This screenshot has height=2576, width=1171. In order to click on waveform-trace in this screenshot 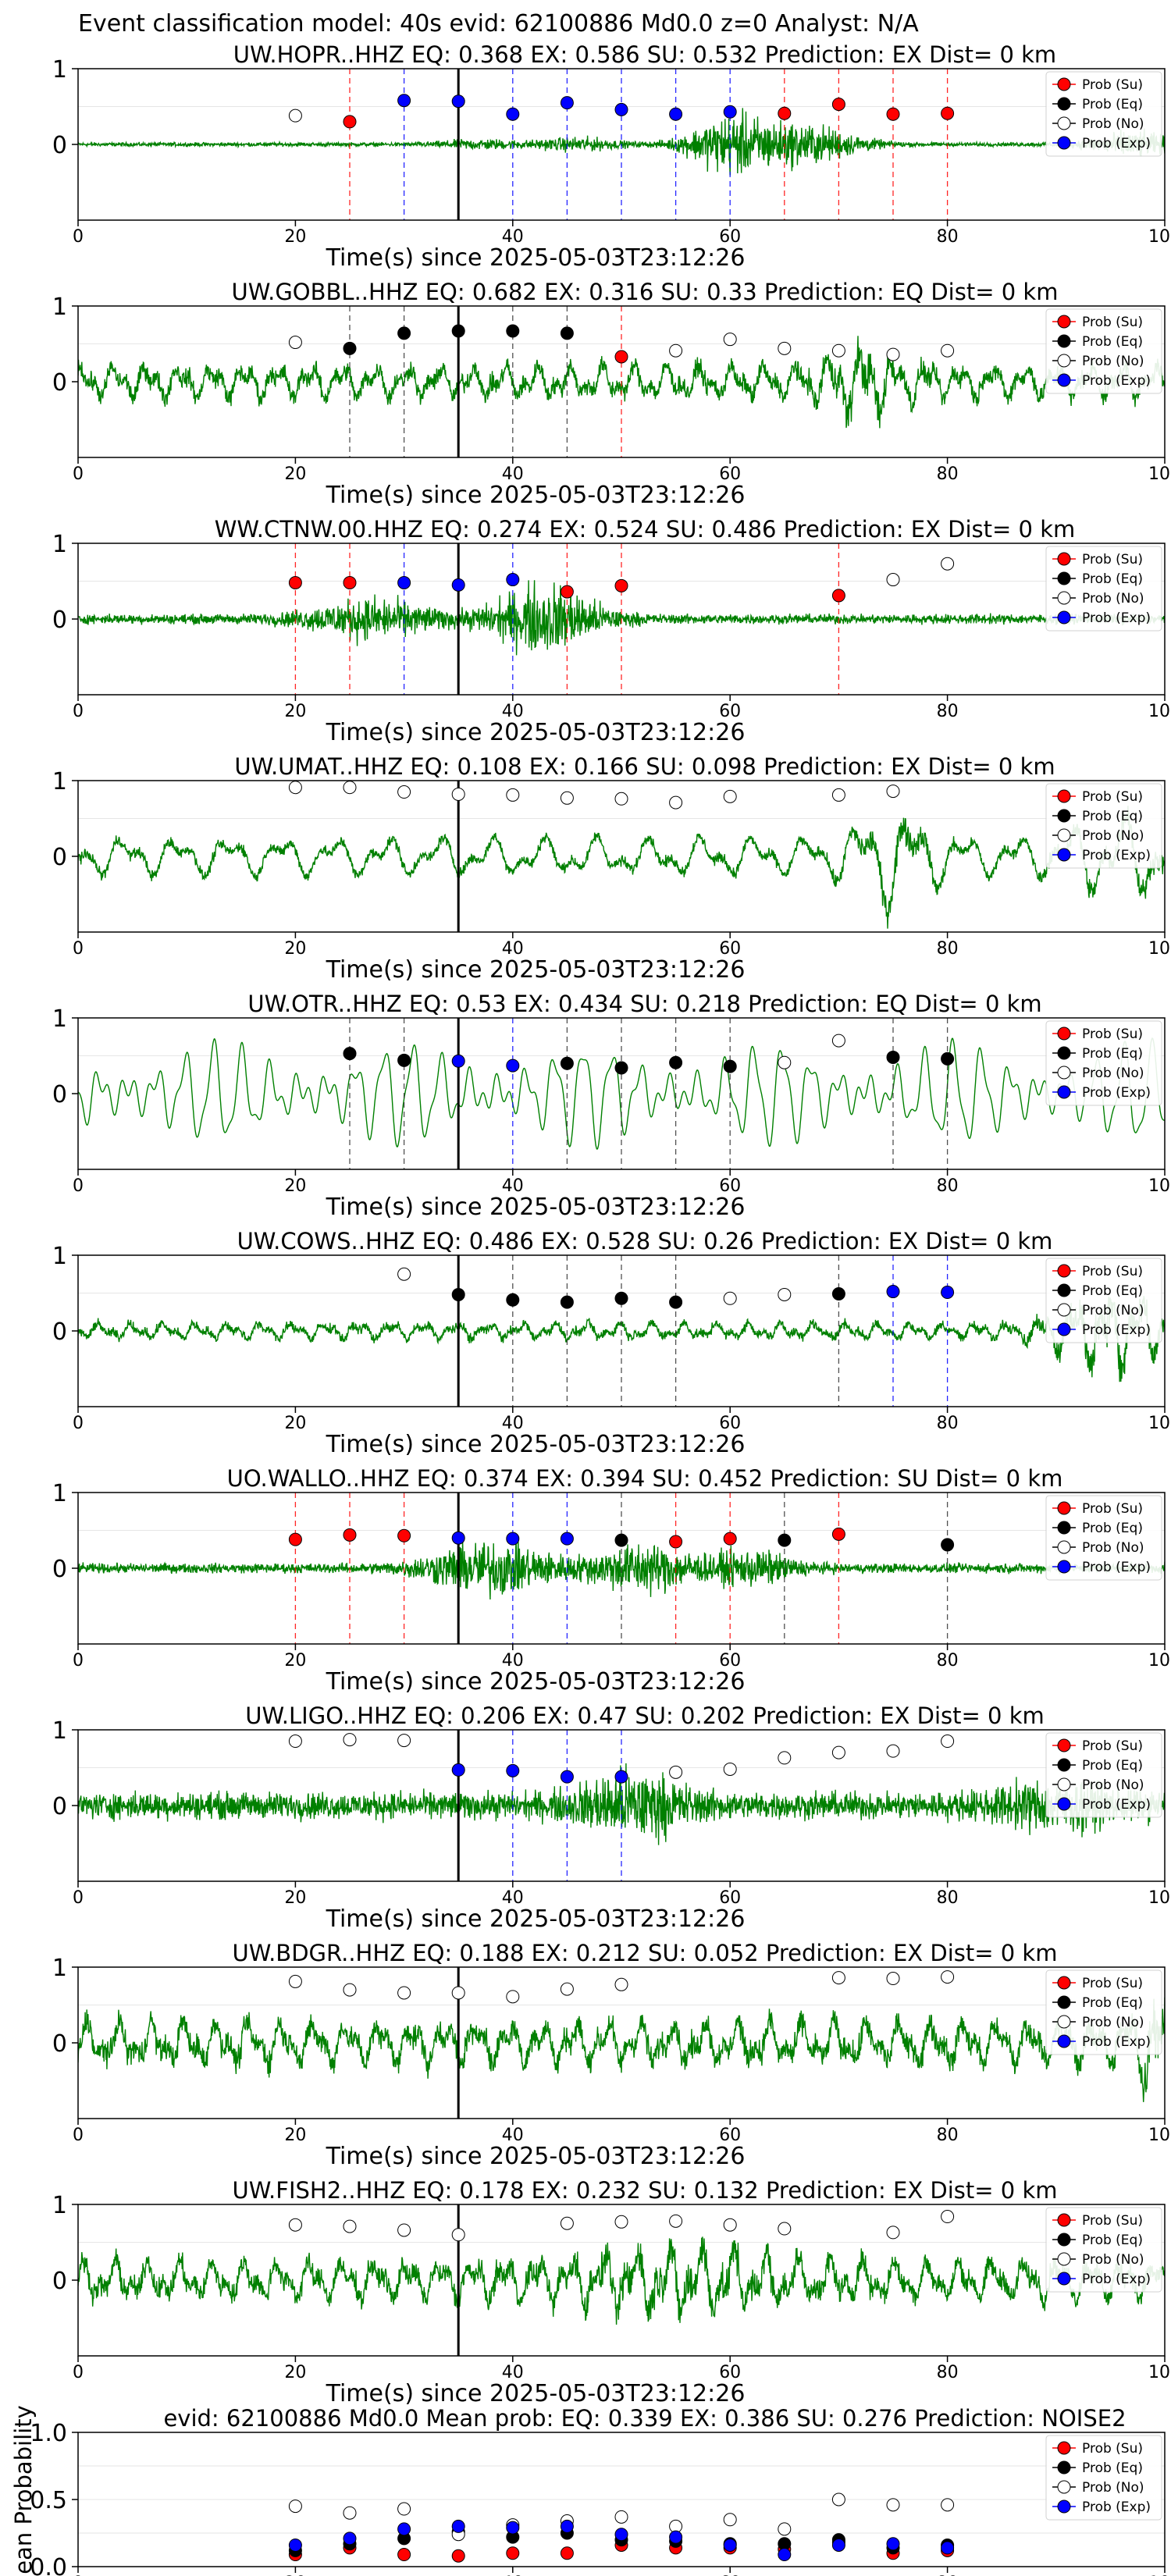, I will do `click(621, 2280)`.